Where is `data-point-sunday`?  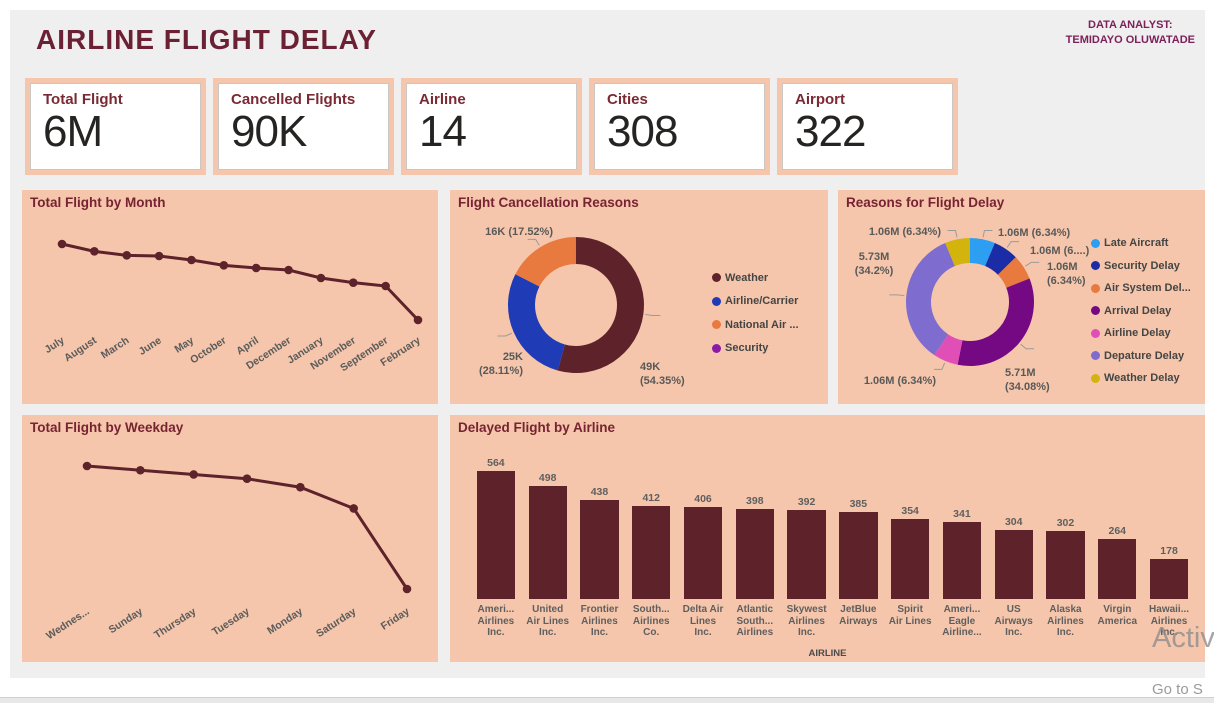
data-point-sunday is located at coordinates (140, 470).